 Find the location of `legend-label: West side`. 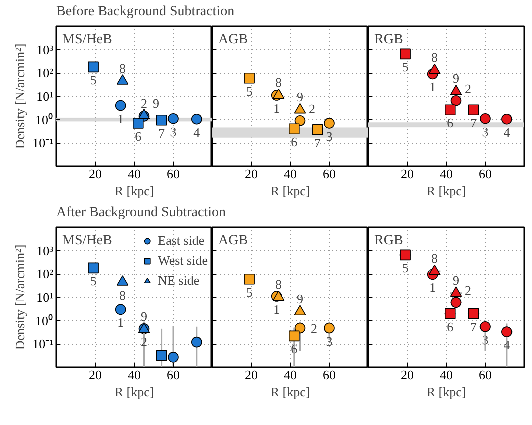

legend-label: West side is located at coordinates (183, 261).